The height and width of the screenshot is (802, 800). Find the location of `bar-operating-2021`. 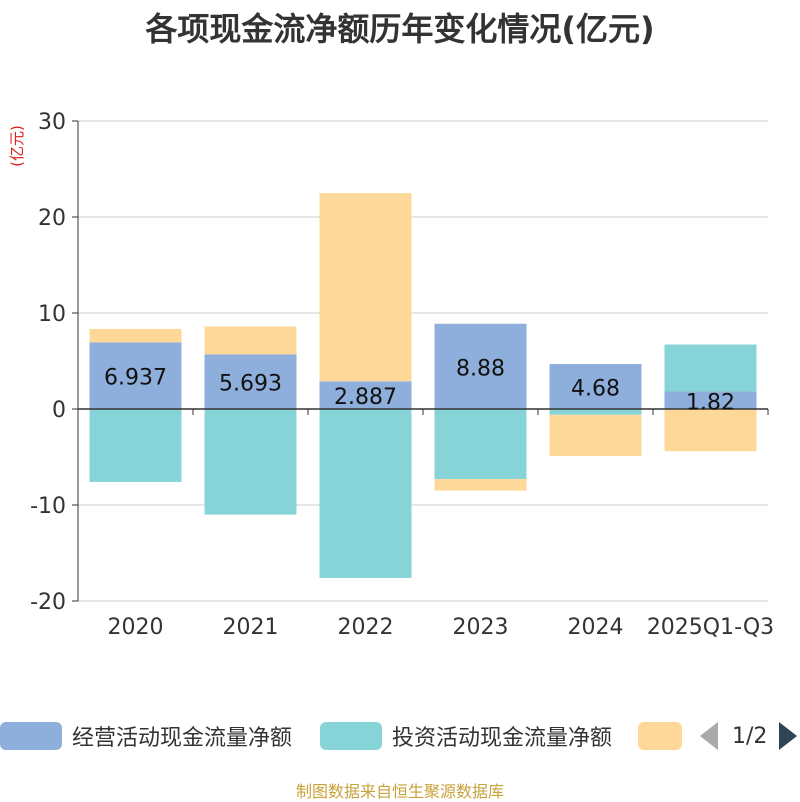

bar-operating-2021 is located at coordinates (250, 381).